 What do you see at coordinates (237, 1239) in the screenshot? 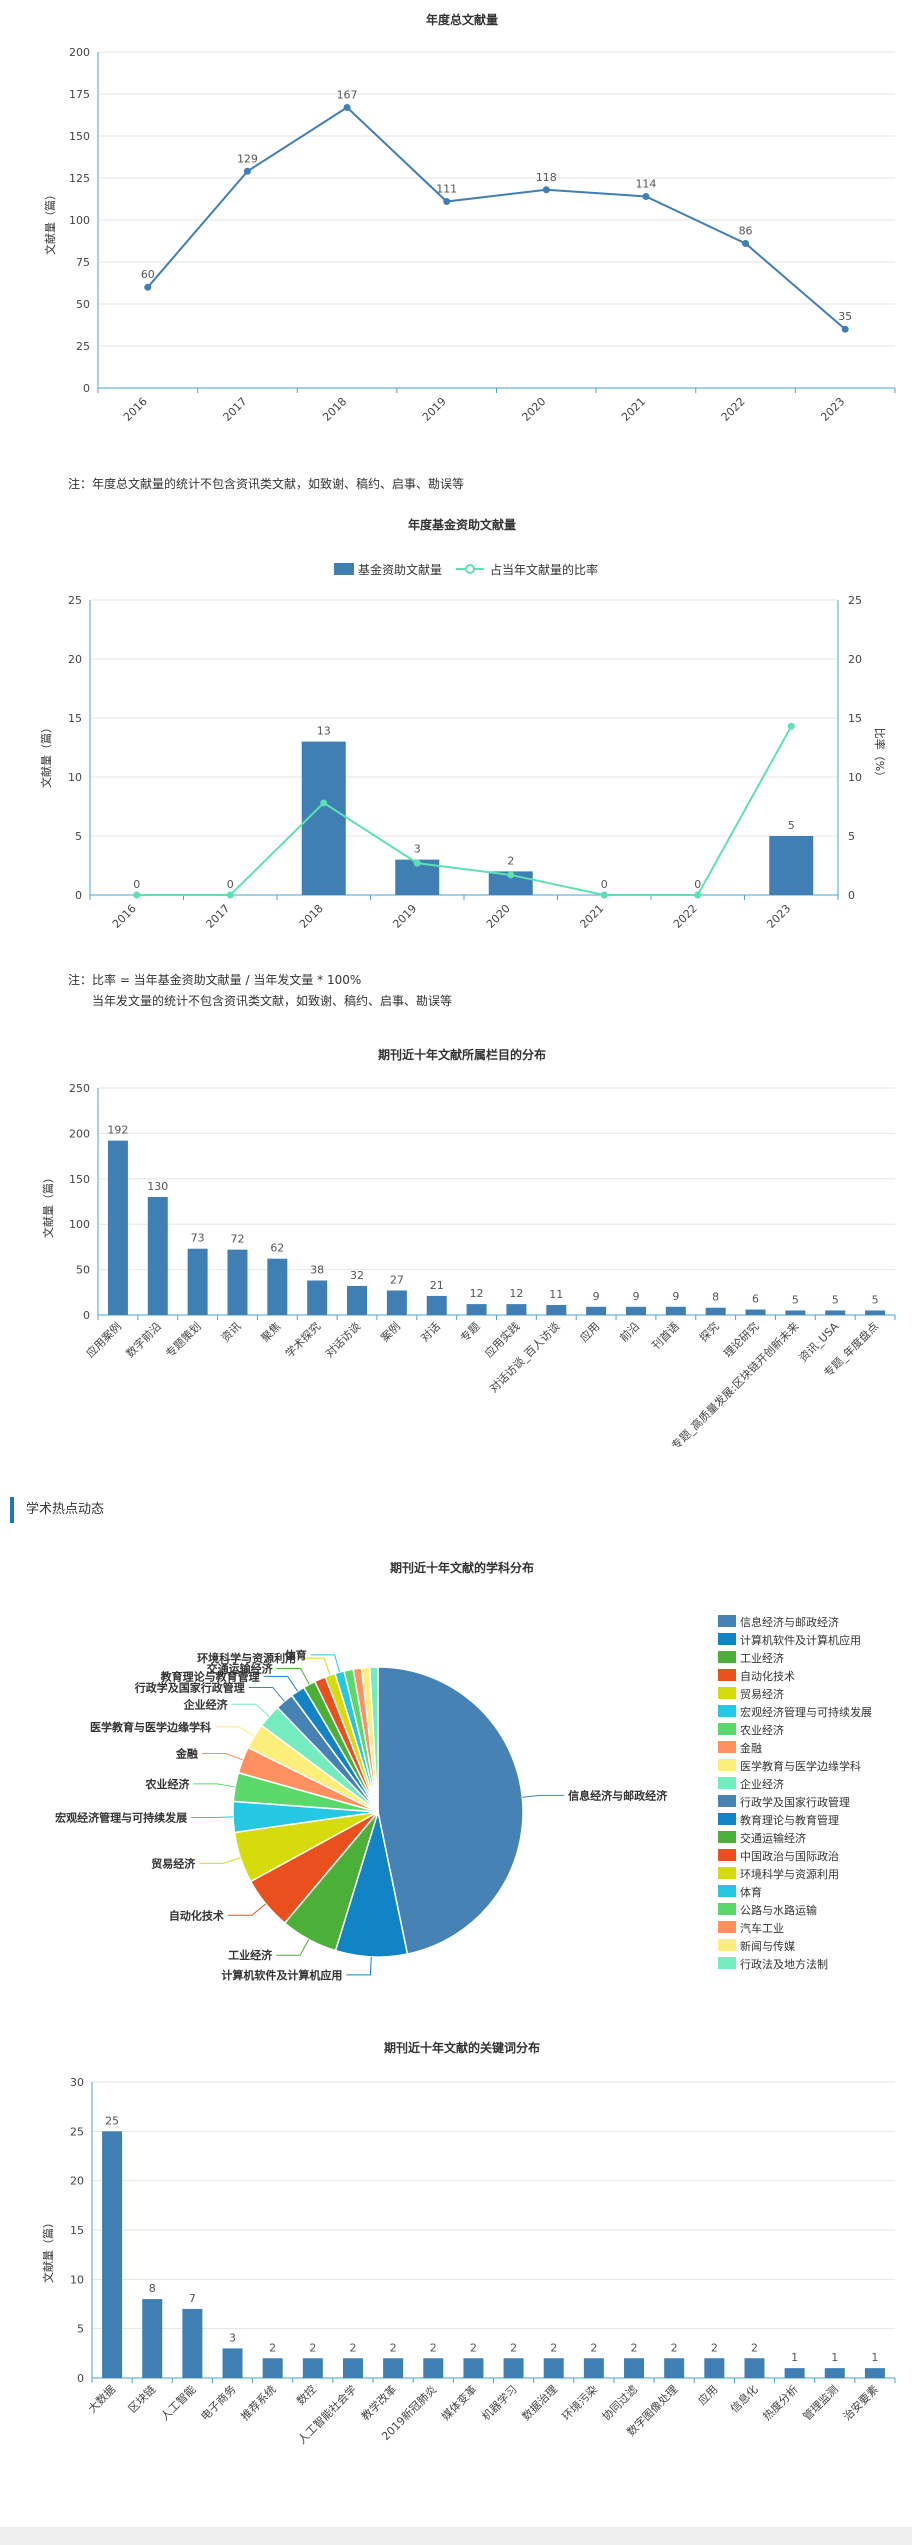
I see `column-bar-label: 72` at bounding box center [237, 1239].